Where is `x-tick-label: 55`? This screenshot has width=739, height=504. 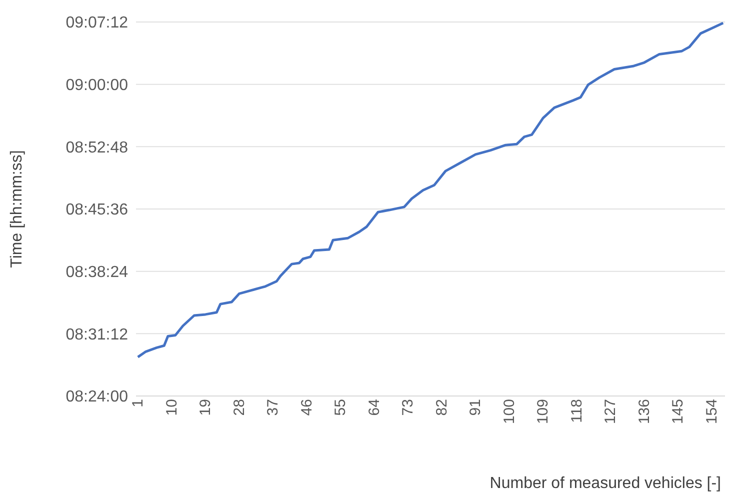
x-tick-label: 55 is located at coordinates (341, 407).